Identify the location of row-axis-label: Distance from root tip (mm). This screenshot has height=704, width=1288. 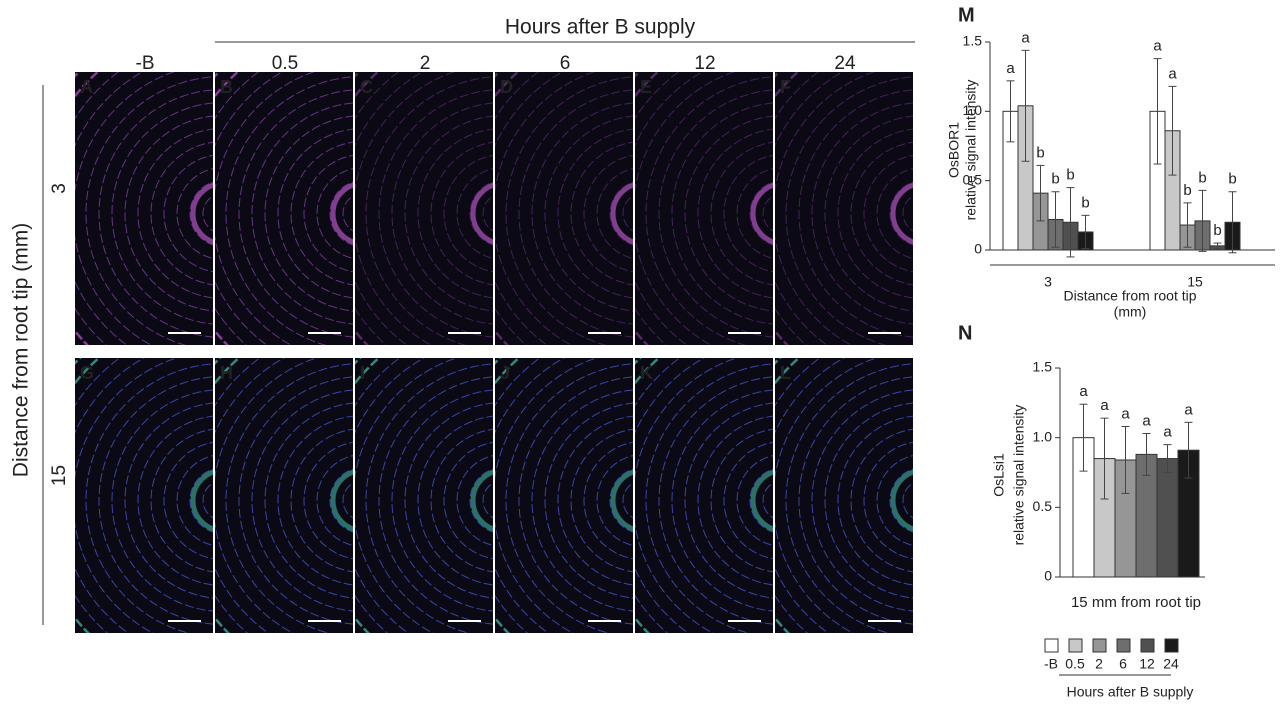
(21, 350).